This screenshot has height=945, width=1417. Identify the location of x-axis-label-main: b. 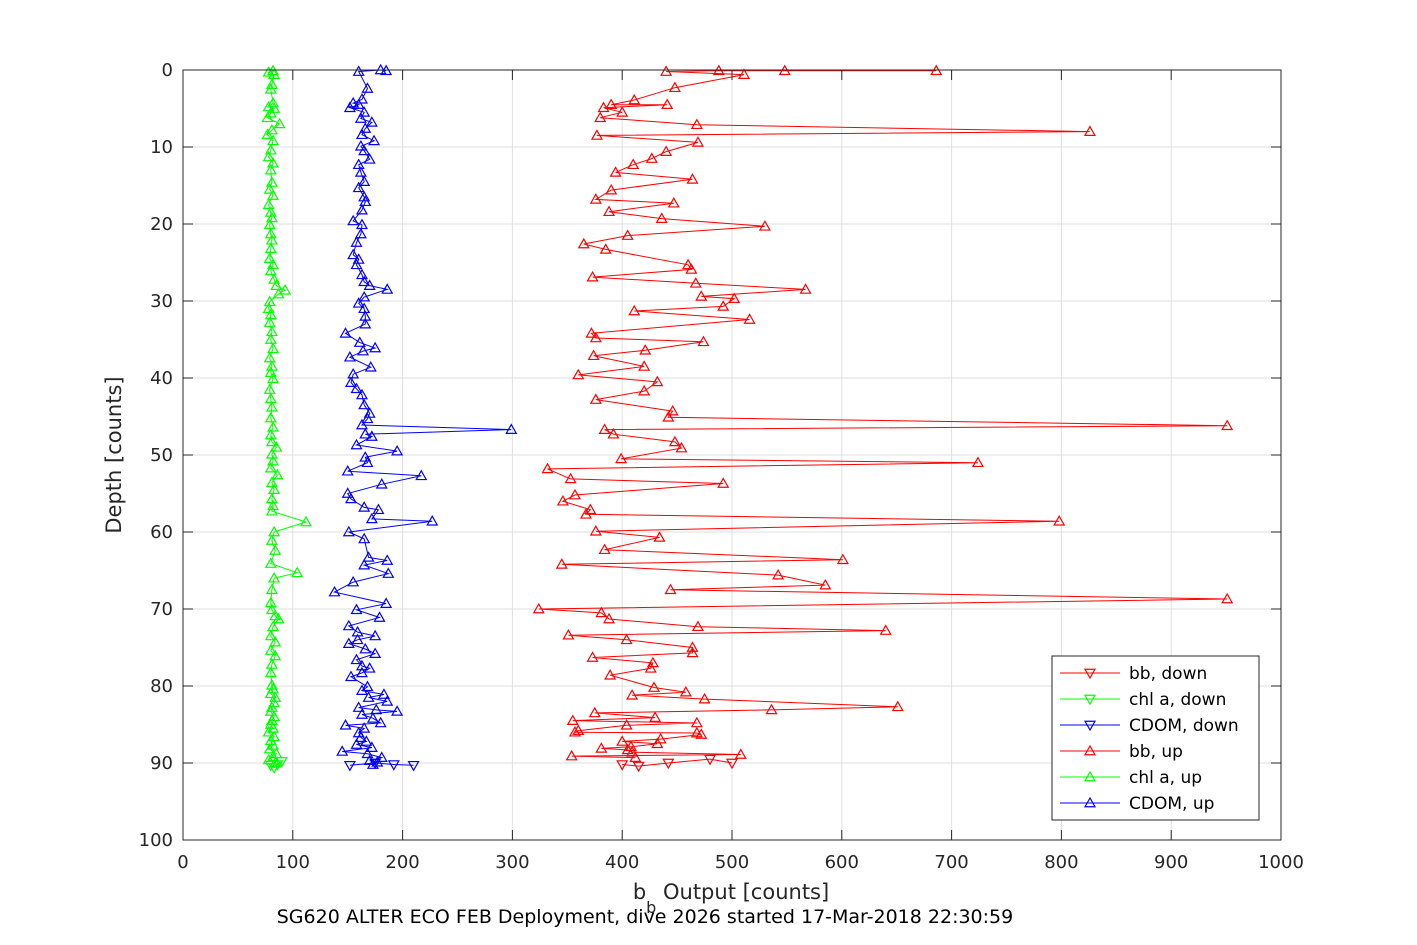
(639, 892).